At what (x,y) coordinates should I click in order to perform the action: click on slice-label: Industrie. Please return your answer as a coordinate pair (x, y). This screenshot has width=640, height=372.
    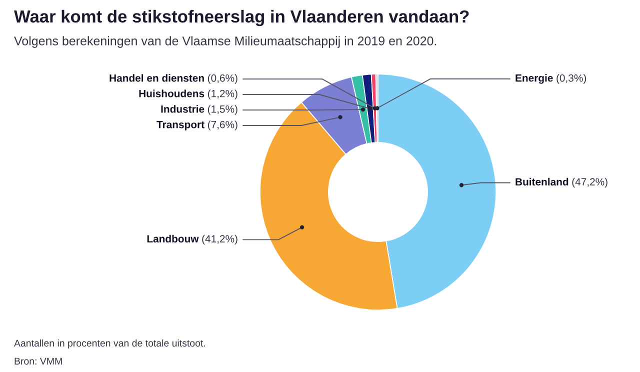
    Looking at the image, I should click on (182, 109).